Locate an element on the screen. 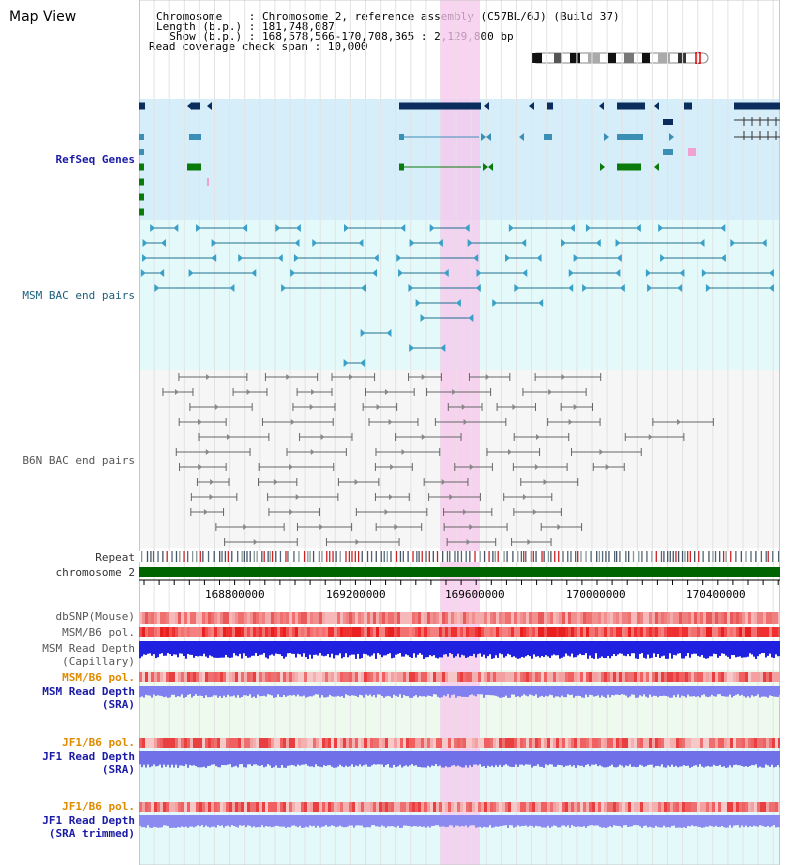  gene-exon is located at coordinates (141, 197).